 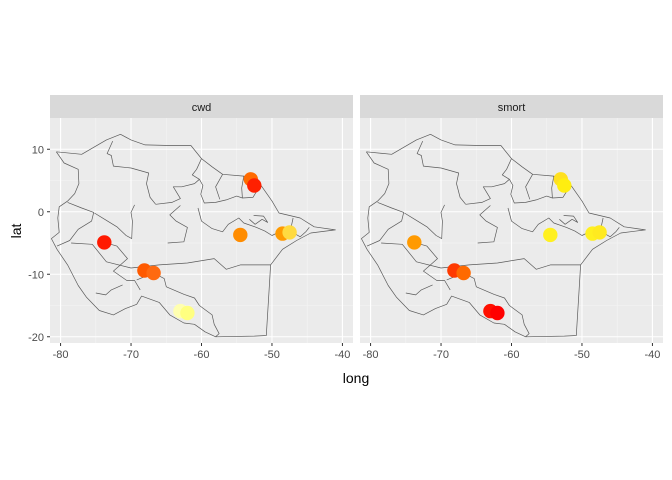 I want to click on strip-label: cwd, so click(x=202, y=108).